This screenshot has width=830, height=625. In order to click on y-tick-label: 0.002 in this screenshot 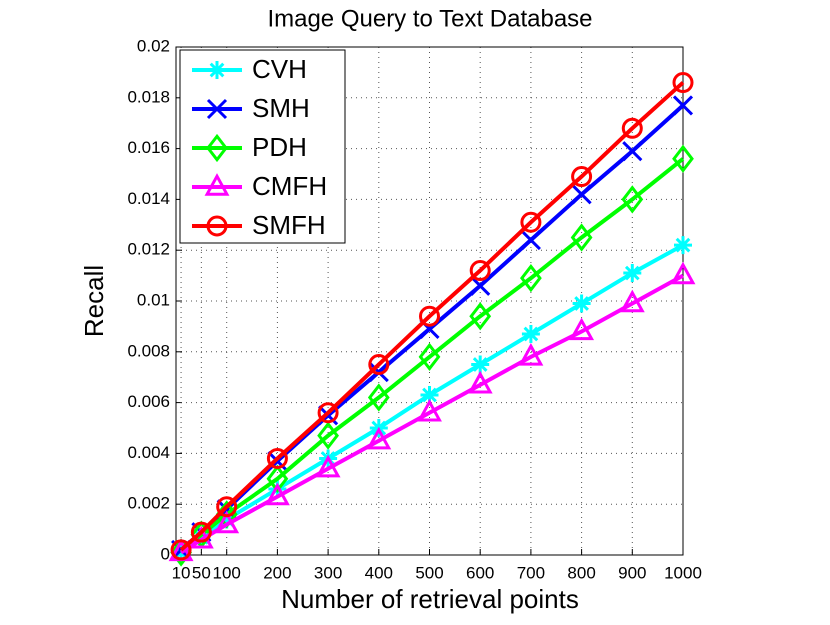, I will do `click(148, 503)`.